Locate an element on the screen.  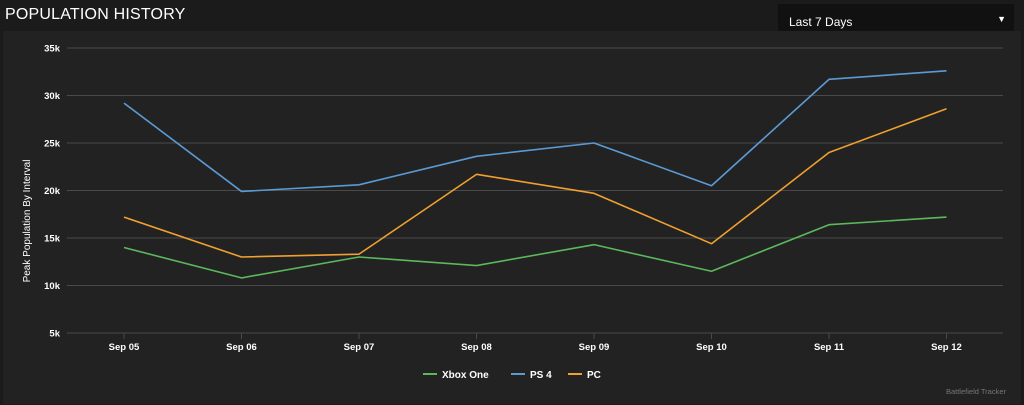
x-tick-label: Sep 12 is located at coordinates (946, 347).